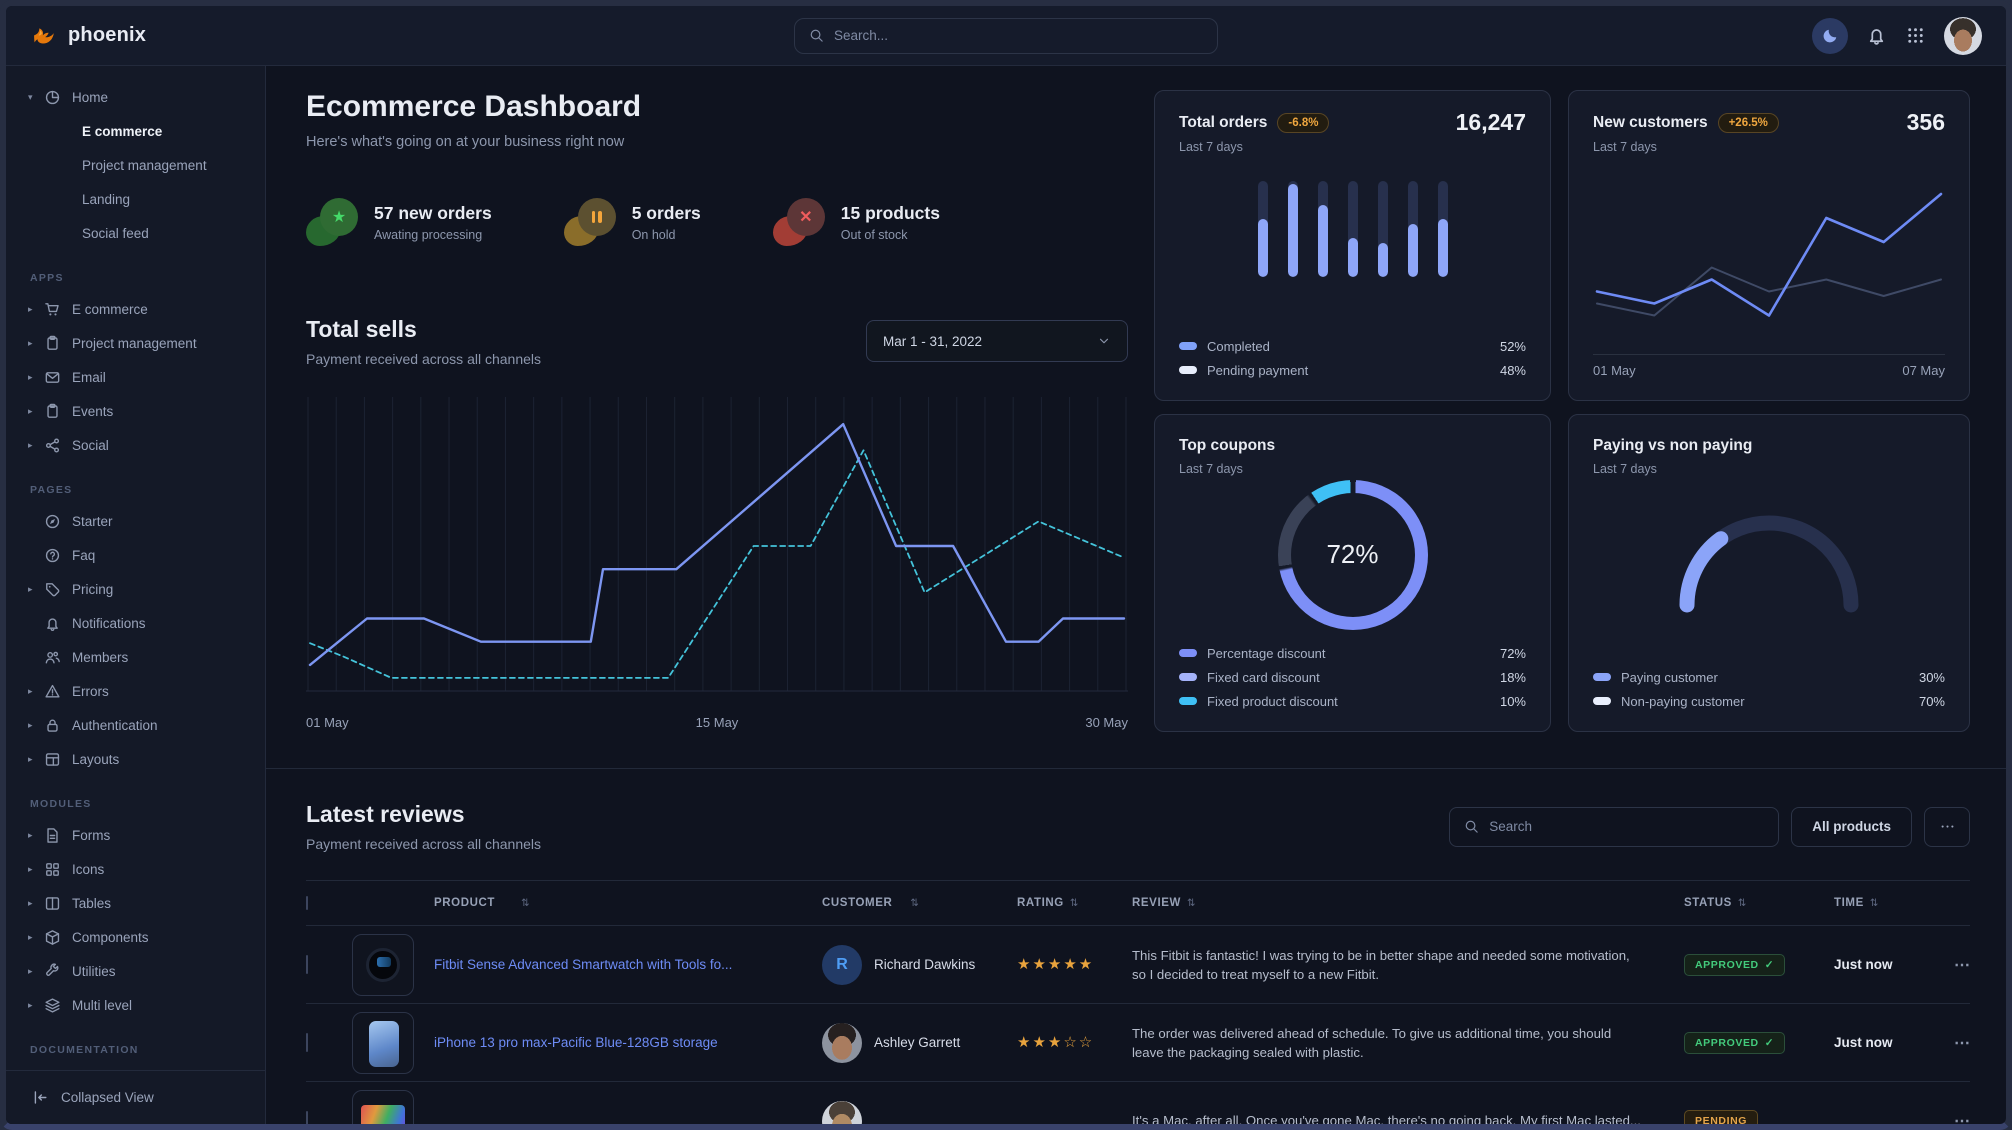 The width and height of the screenshot is (2012, 1130). Describe the element at coordinates (135, 971) in the screenshot. I see `sidebar-item-utilities: ▸ Utilities` at that location.